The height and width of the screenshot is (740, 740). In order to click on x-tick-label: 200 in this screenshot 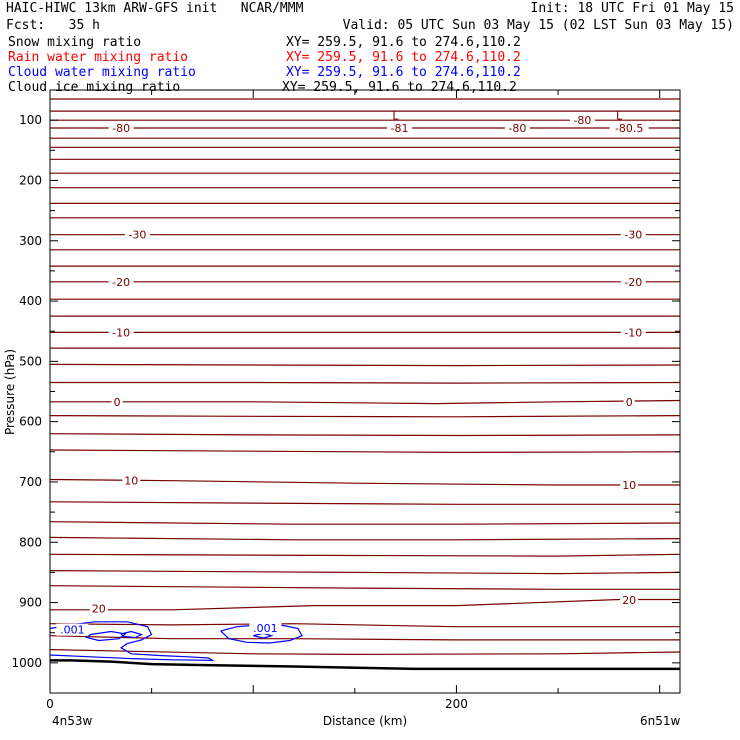, I will do `click(456, 704)`.